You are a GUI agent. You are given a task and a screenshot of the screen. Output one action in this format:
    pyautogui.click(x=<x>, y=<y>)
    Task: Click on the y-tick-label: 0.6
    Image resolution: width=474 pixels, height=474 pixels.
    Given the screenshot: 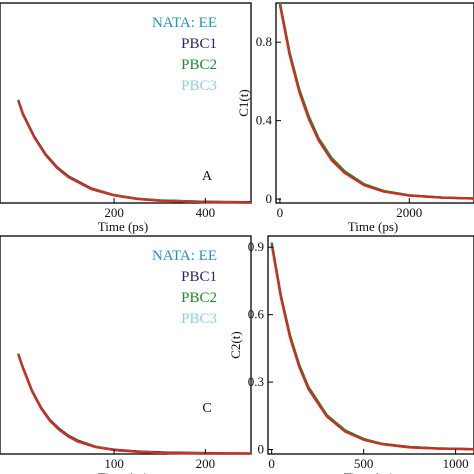 What is the action you would take?
    pyautogui.click(x=256, y=314)
    